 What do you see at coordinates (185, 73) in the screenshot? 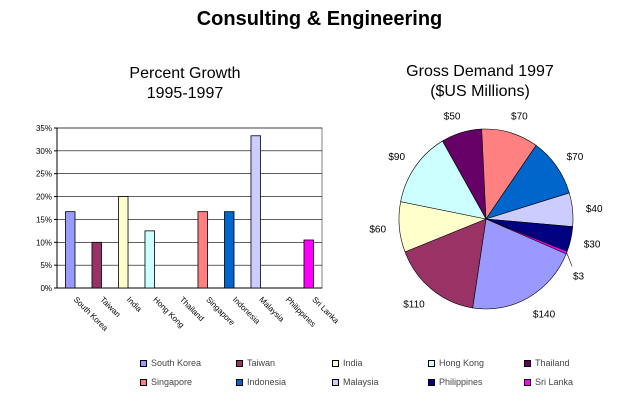
I see `bar-chart-title-line-1: Percent Growth` at bounding box center [185, 73].